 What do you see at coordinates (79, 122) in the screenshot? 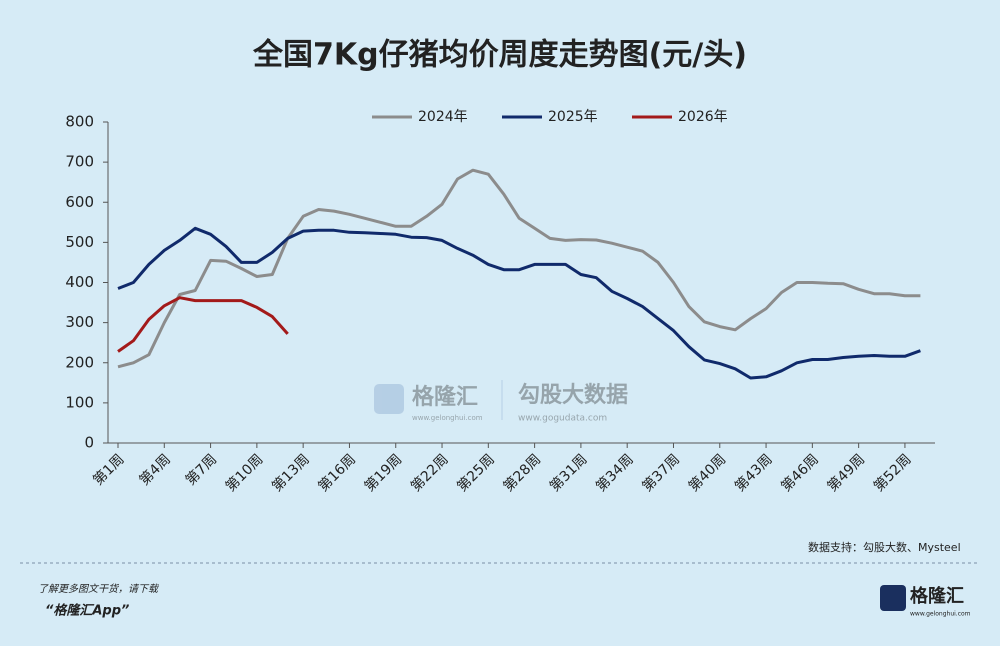
I see `y-tick-label: 800` at bounding box center [79, 122].